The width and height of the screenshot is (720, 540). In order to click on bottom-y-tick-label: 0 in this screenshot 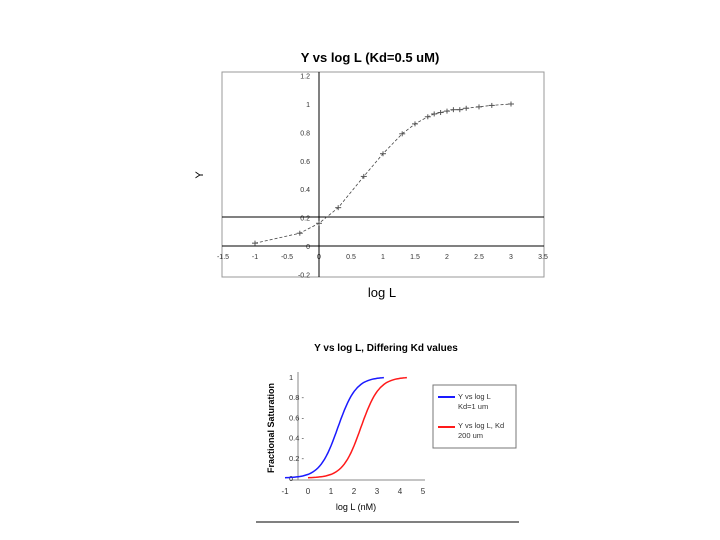, I will do `click(291, 478)`.